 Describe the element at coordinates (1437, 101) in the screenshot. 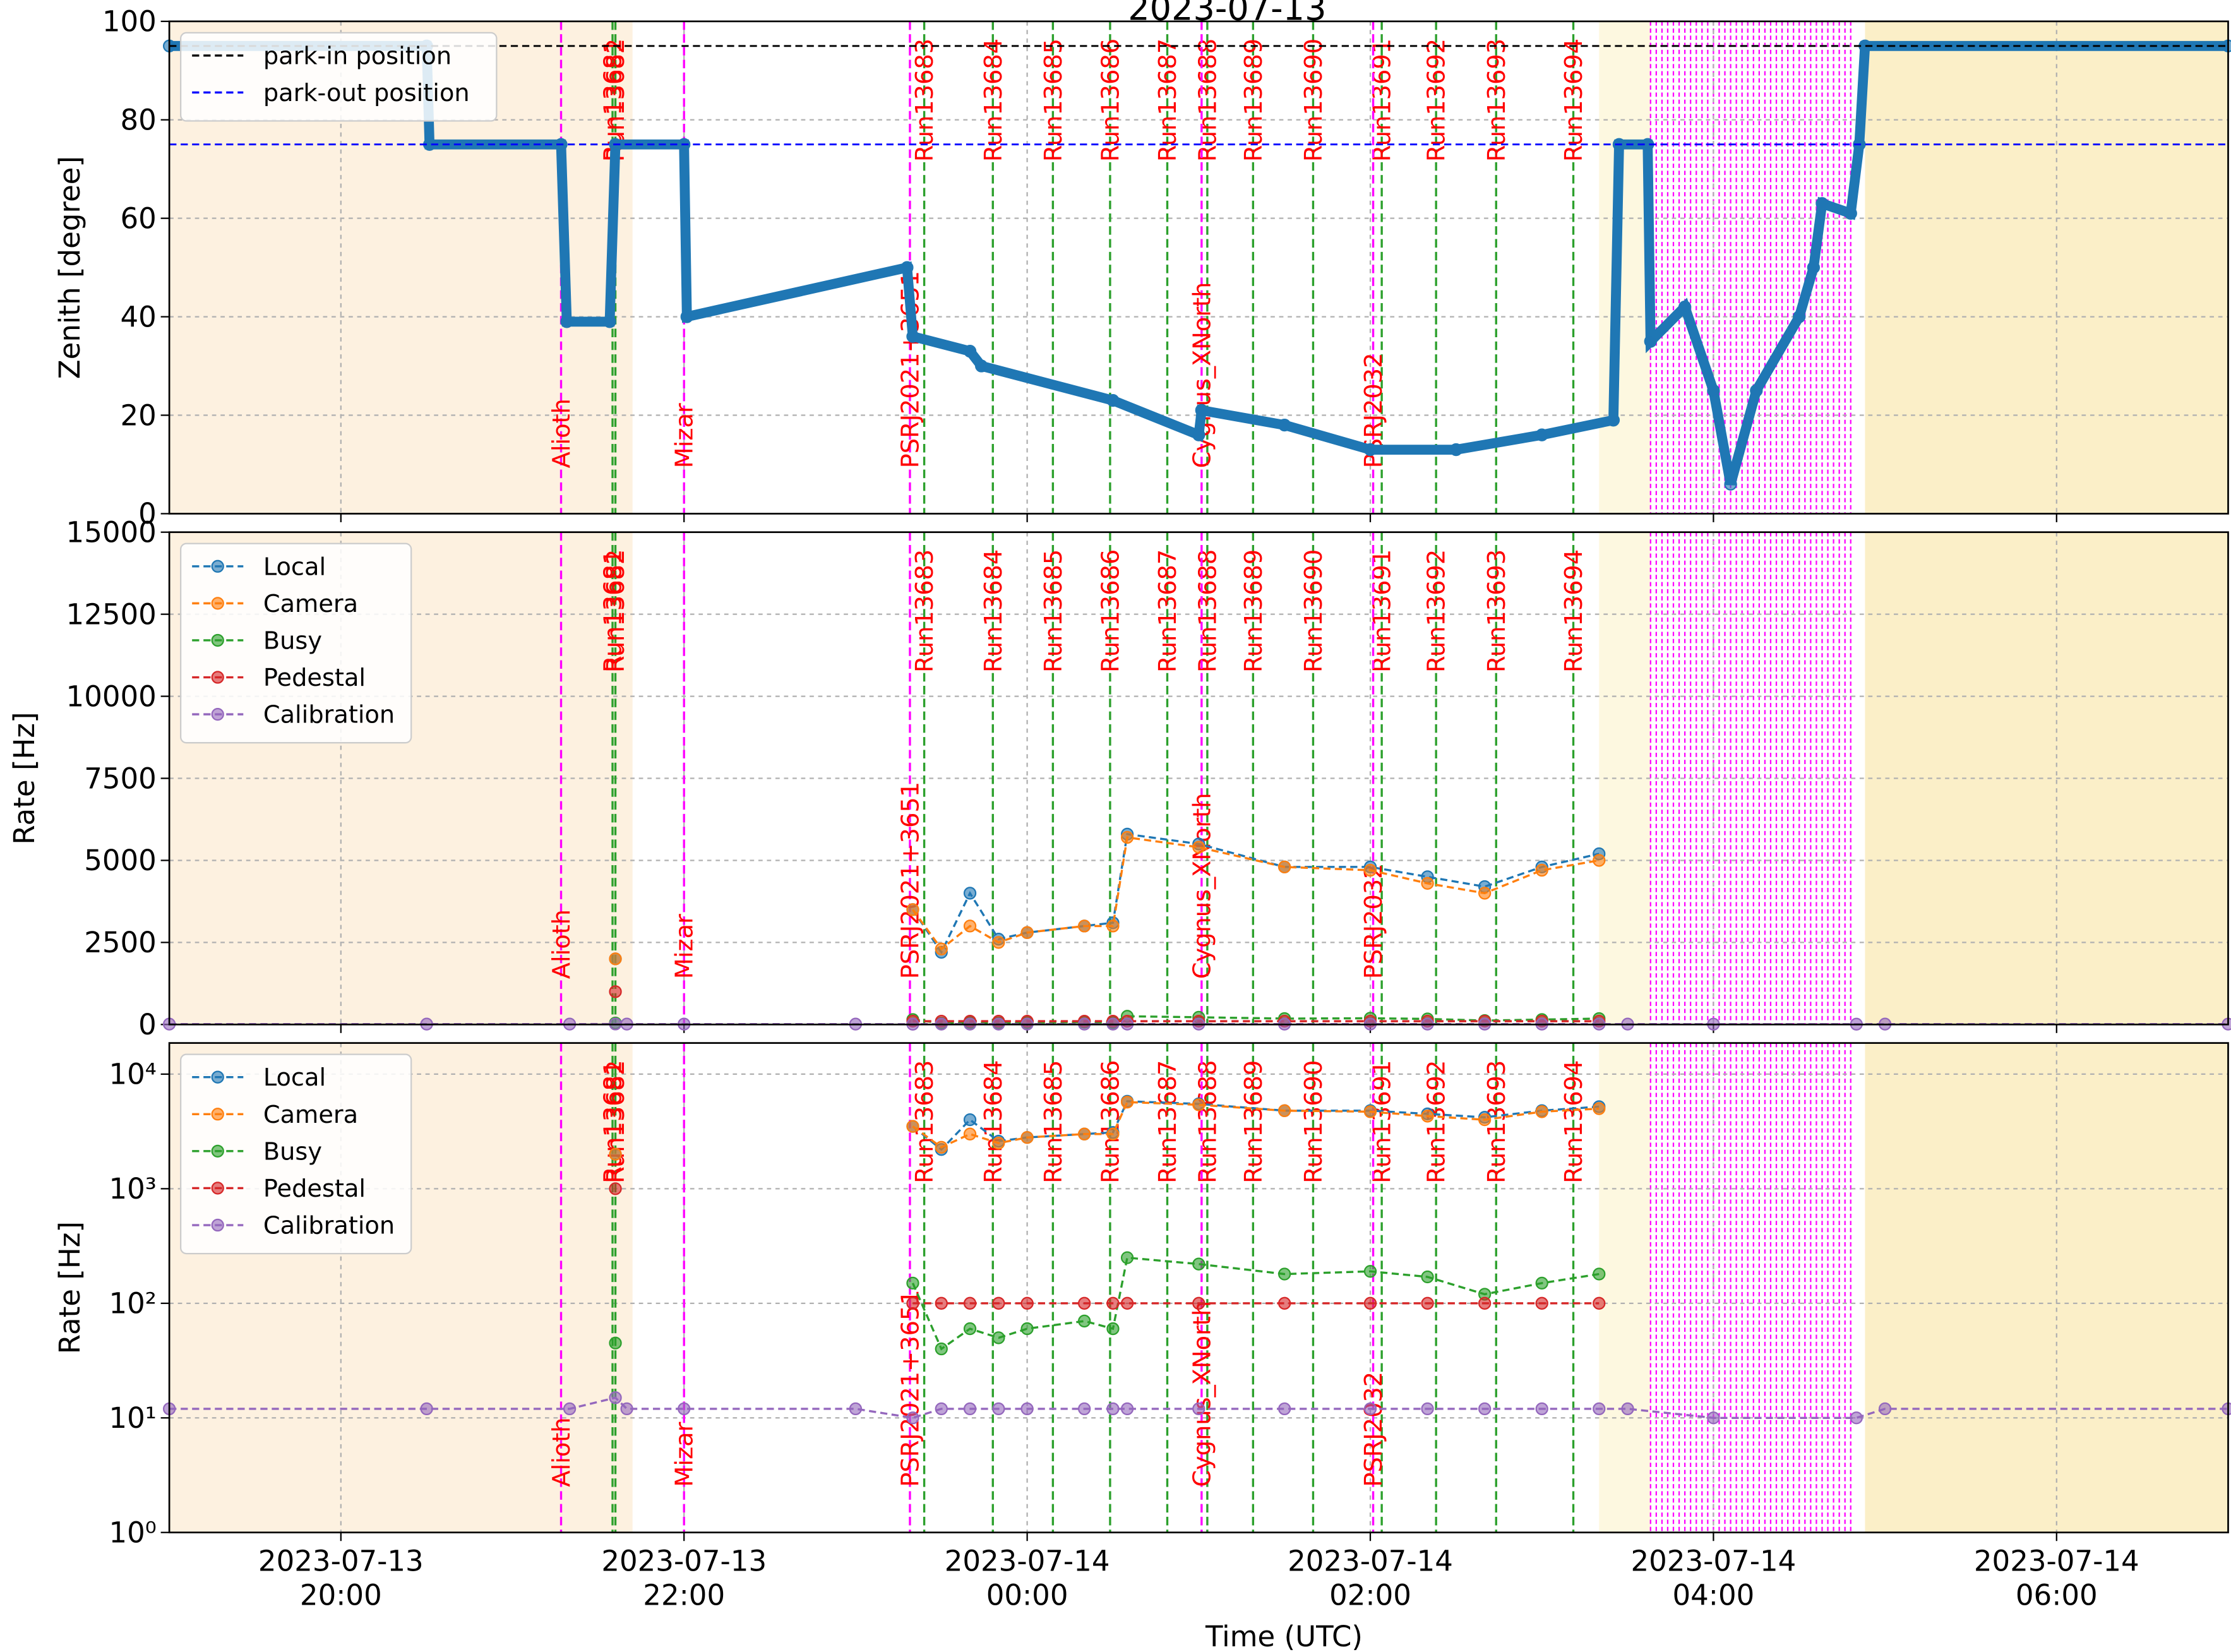

I see `run-label: Run13692` at that location.